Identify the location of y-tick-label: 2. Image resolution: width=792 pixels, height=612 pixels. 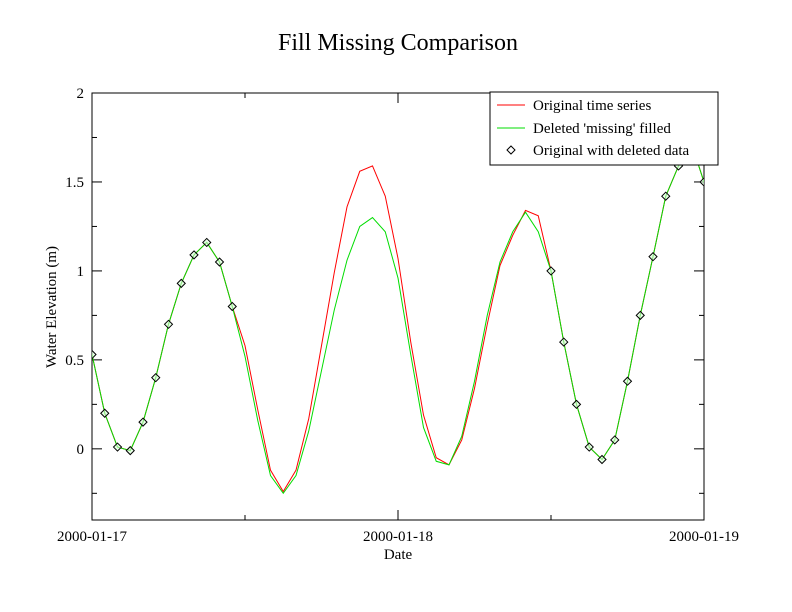
(81, 94).